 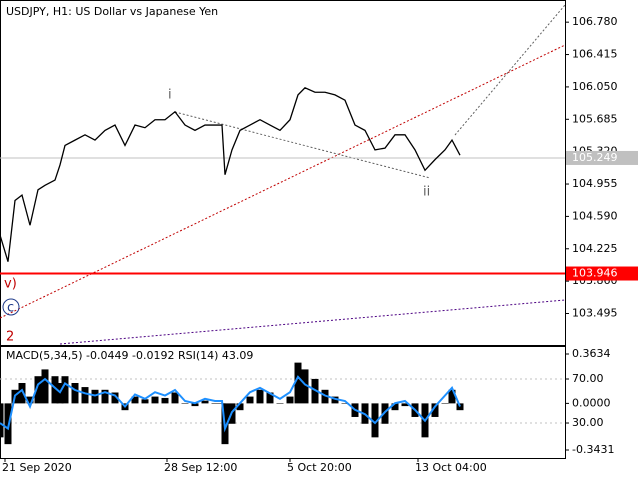 What do you see at coordinates (591, 402) in the screenshot?
I see `y-tick-label: 0.0000` at bounding box center [591, 402].